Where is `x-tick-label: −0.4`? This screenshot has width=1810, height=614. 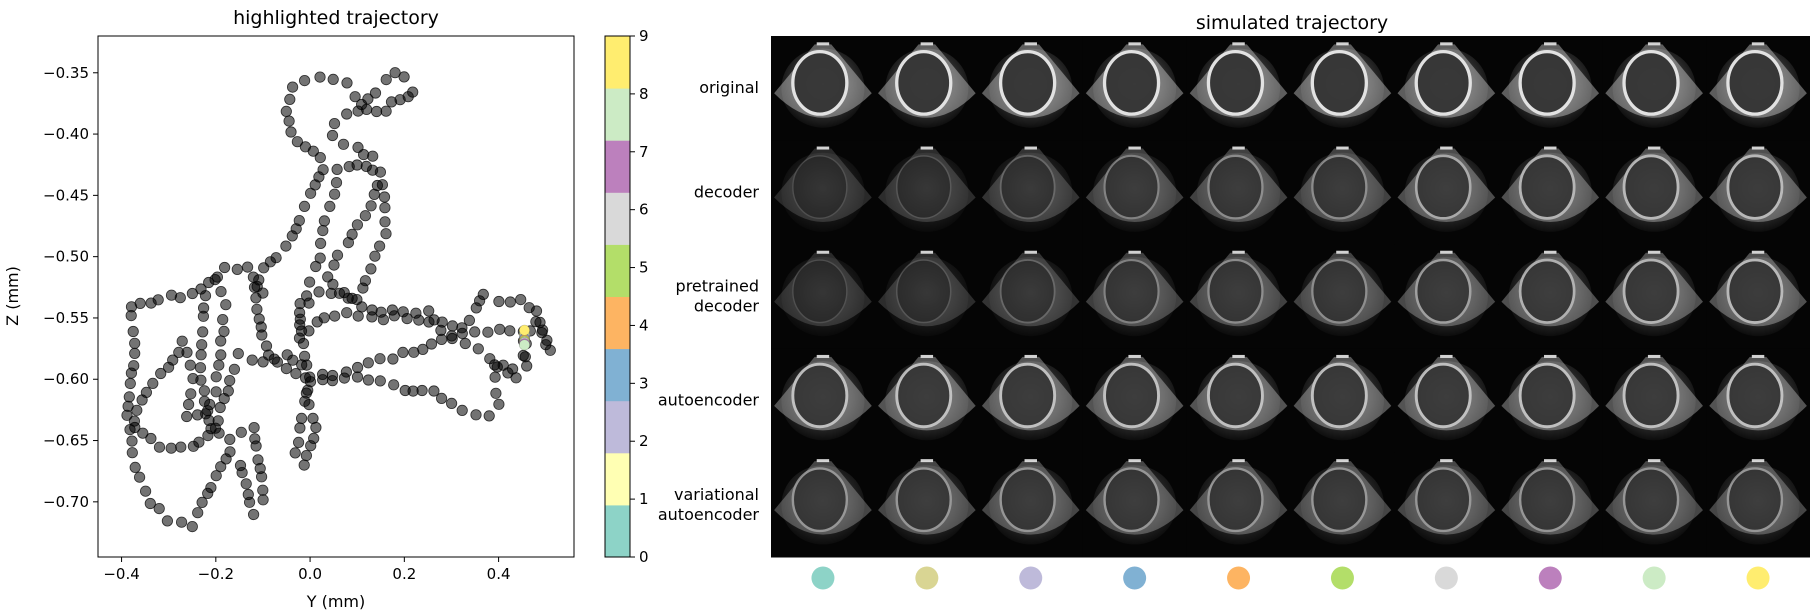
x-tick-label: −0.4 is located at coordinates (121, 574).